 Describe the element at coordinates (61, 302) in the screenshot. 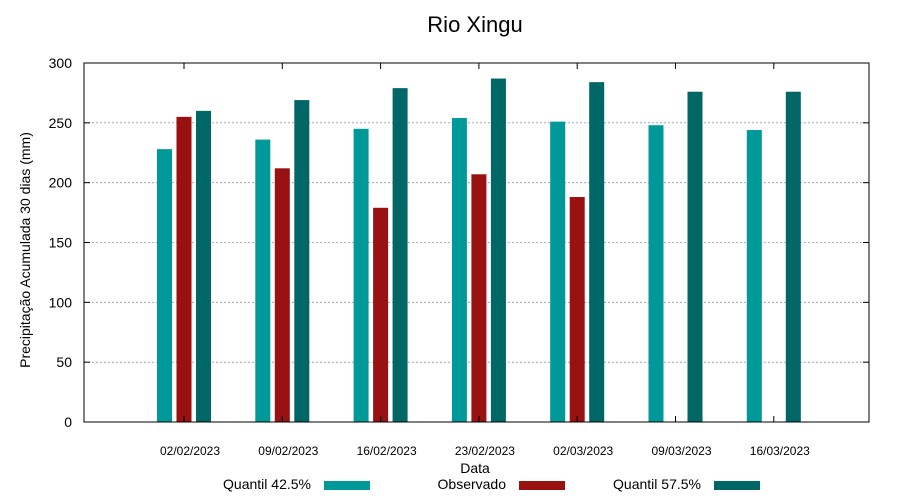

I see `y-tick-label: 100` at that location.